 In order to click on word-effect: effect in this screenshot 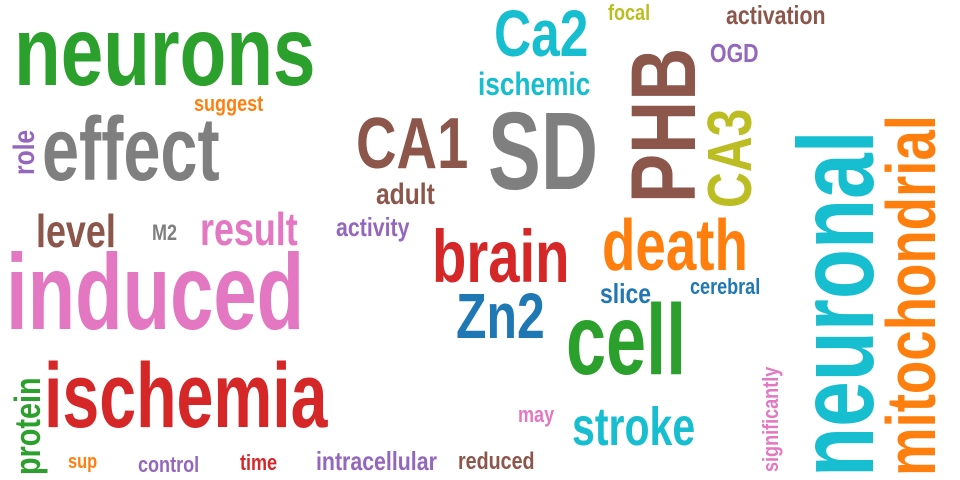, I will do `click(131, 150)`.